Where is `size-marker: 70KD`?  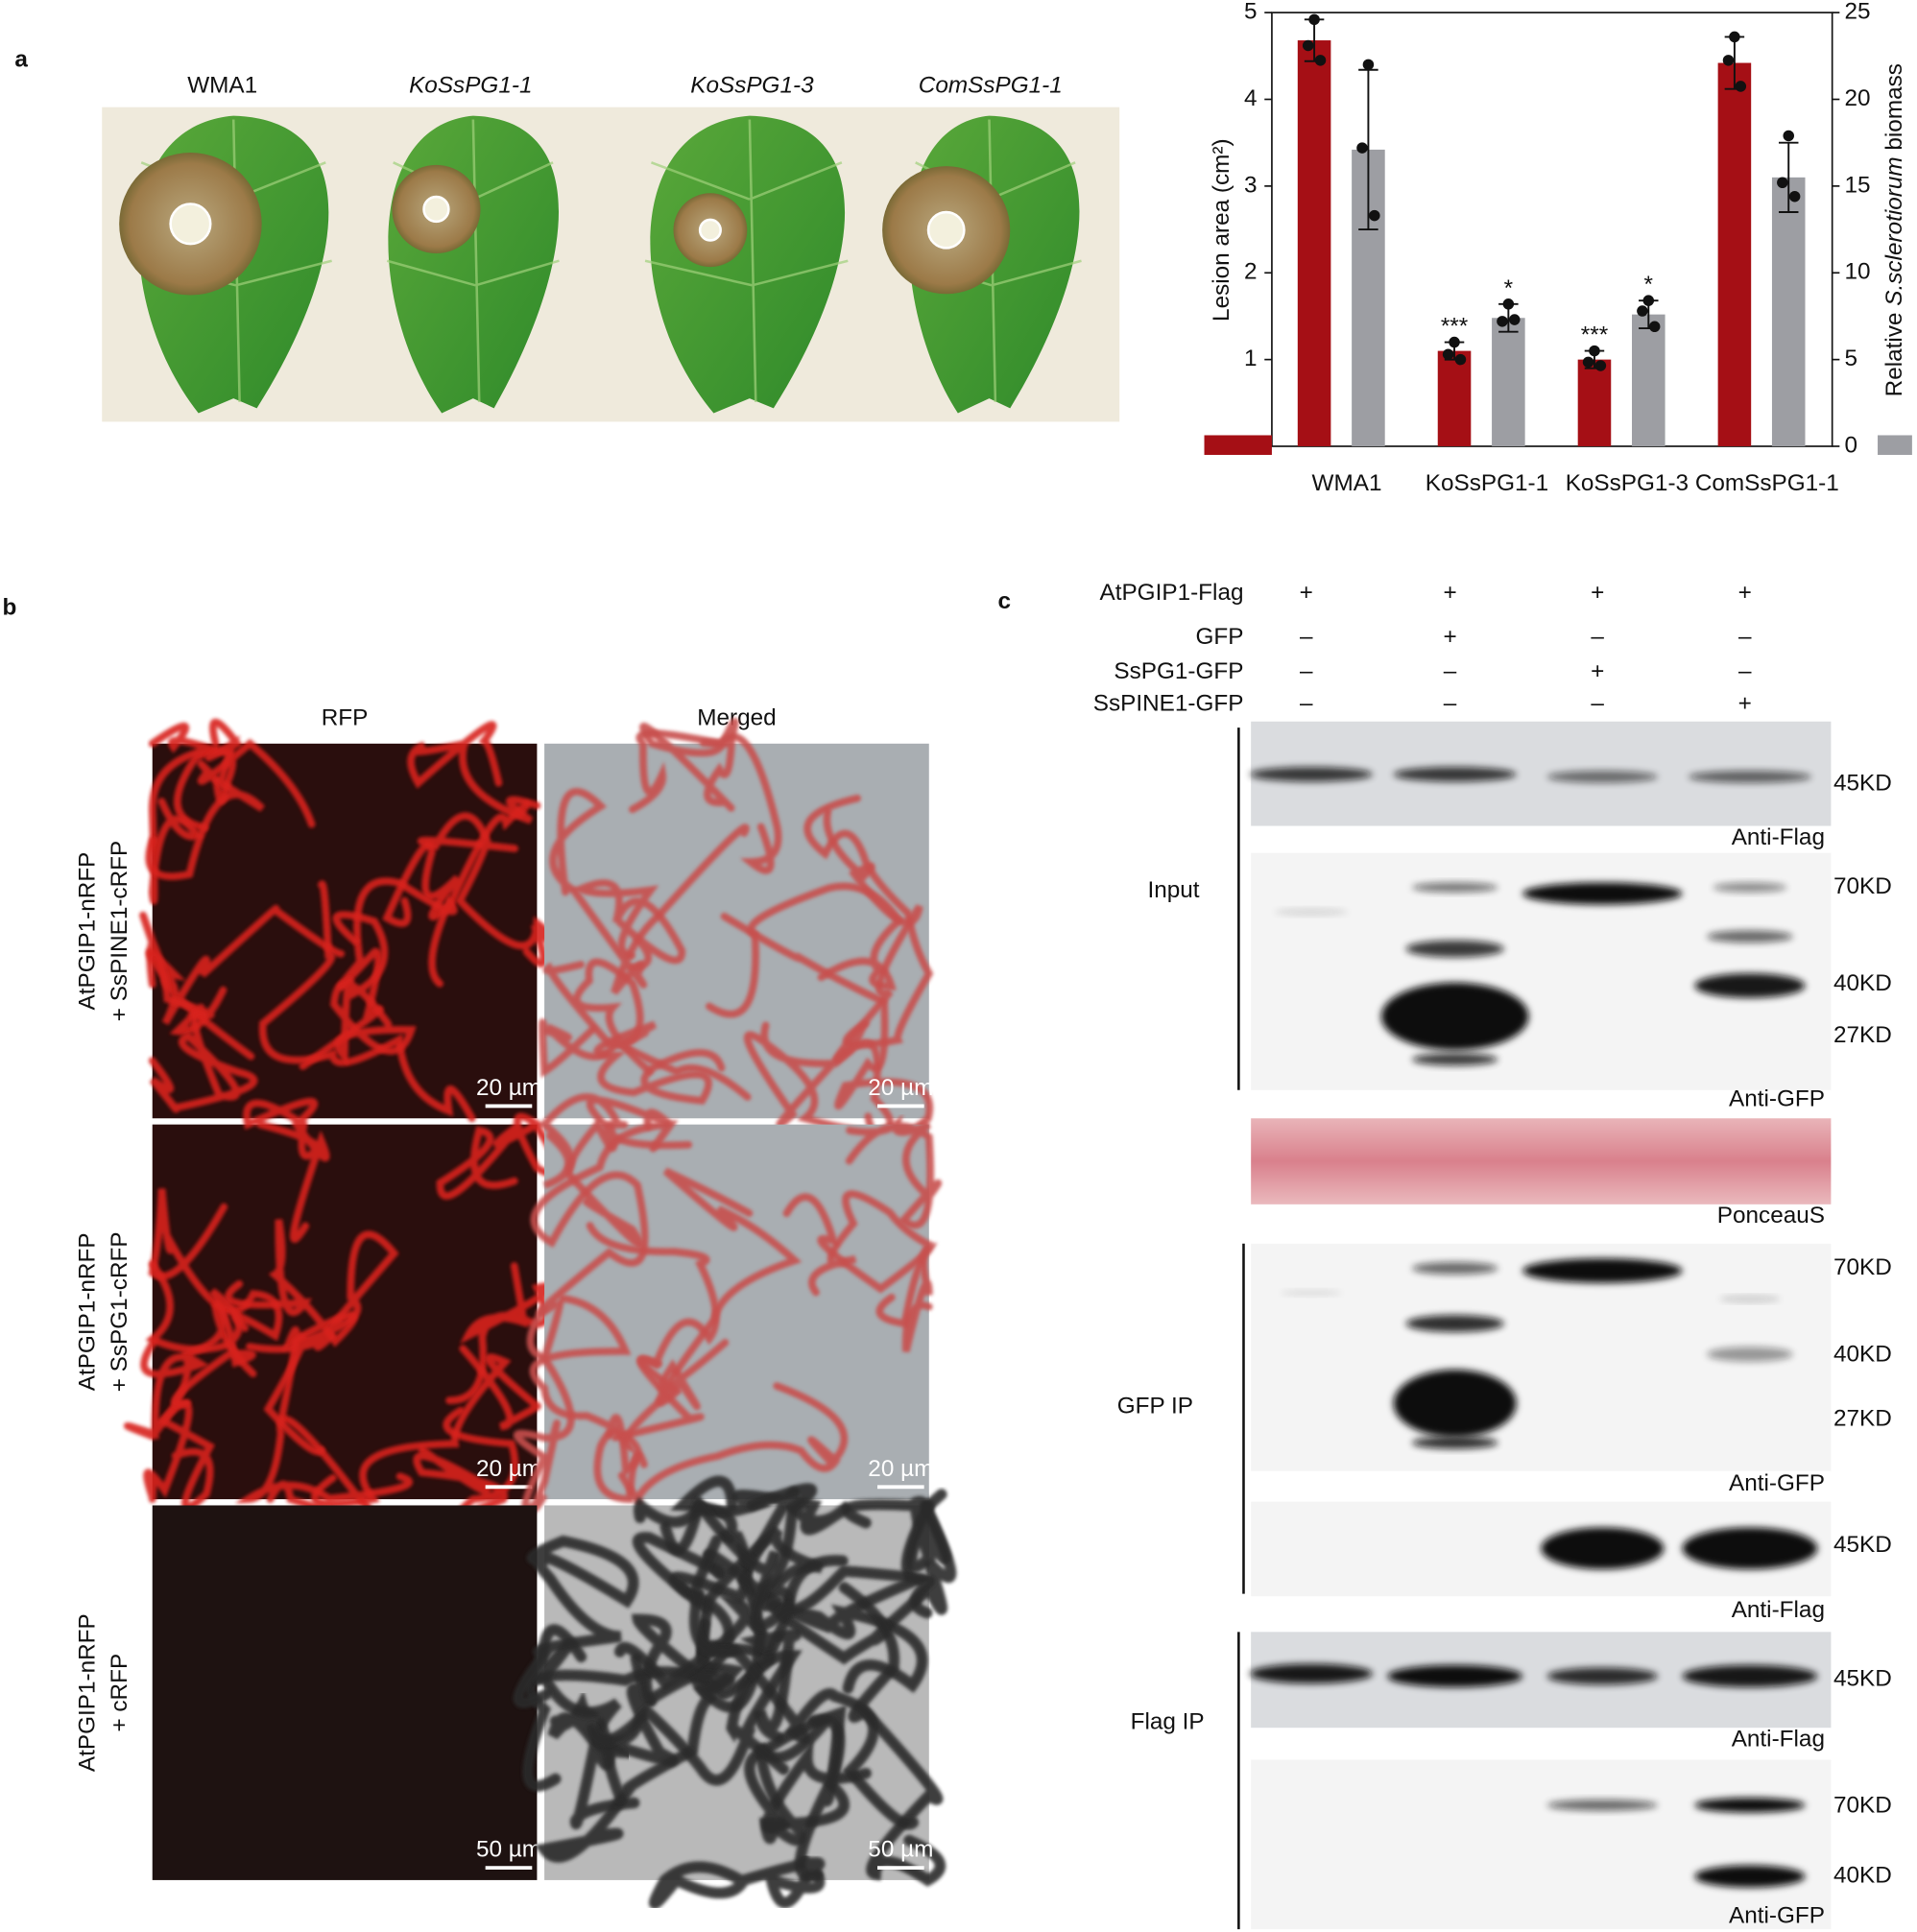
size-marker: 70KD is located at coordinates (1862, 1267).